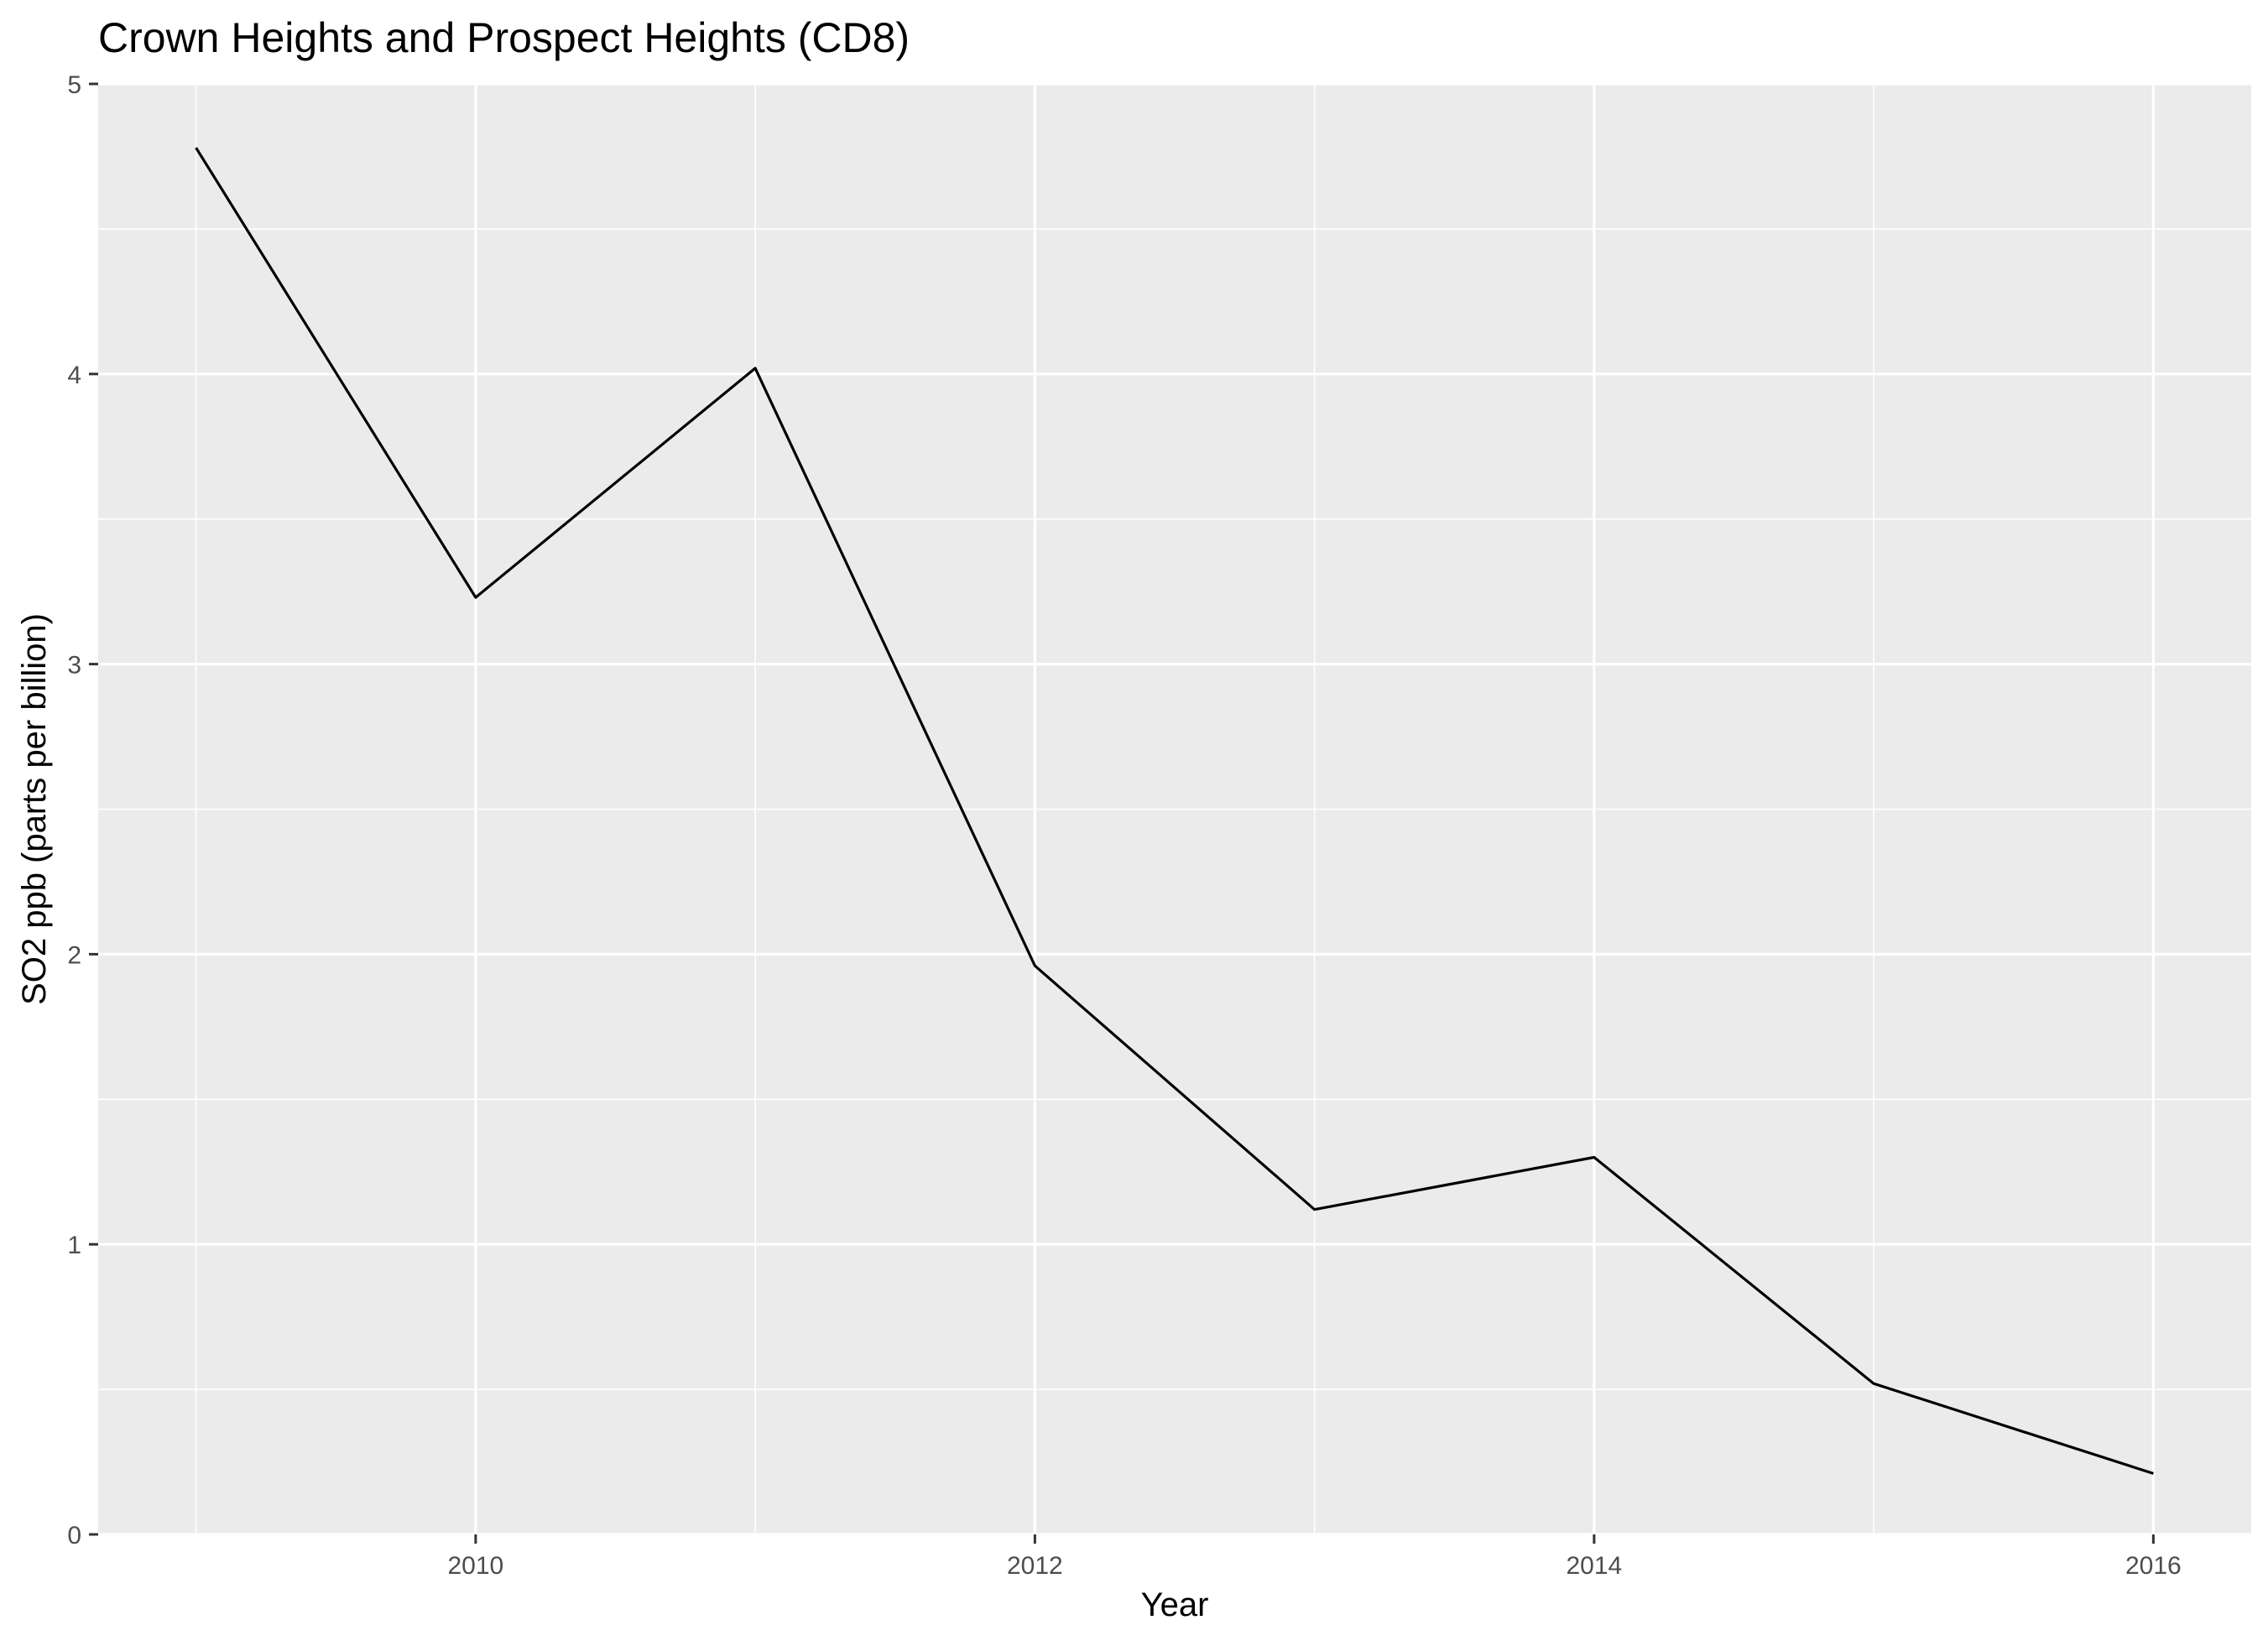 Image resolution: width=2268 pixels, height=1646 pixels. Describe the element at coordinates (1594, 1566) in the screenshot. I see `x-tick-label: 2014` at that location.